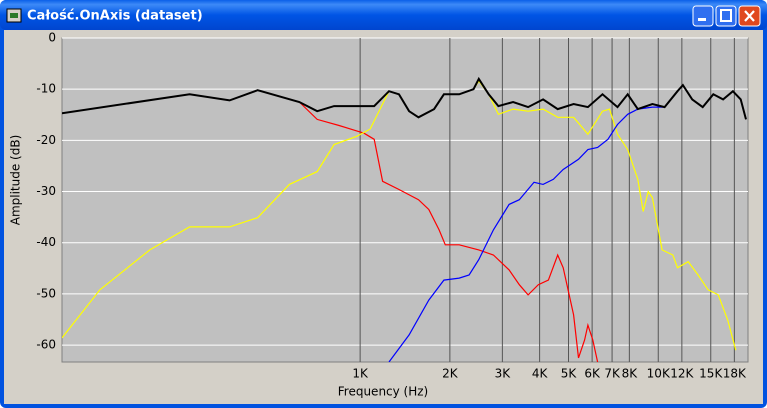 The image size is (767, 408). Describe the element at coordinates (404, 98) in the screenshot. I see `series-line` at that location.